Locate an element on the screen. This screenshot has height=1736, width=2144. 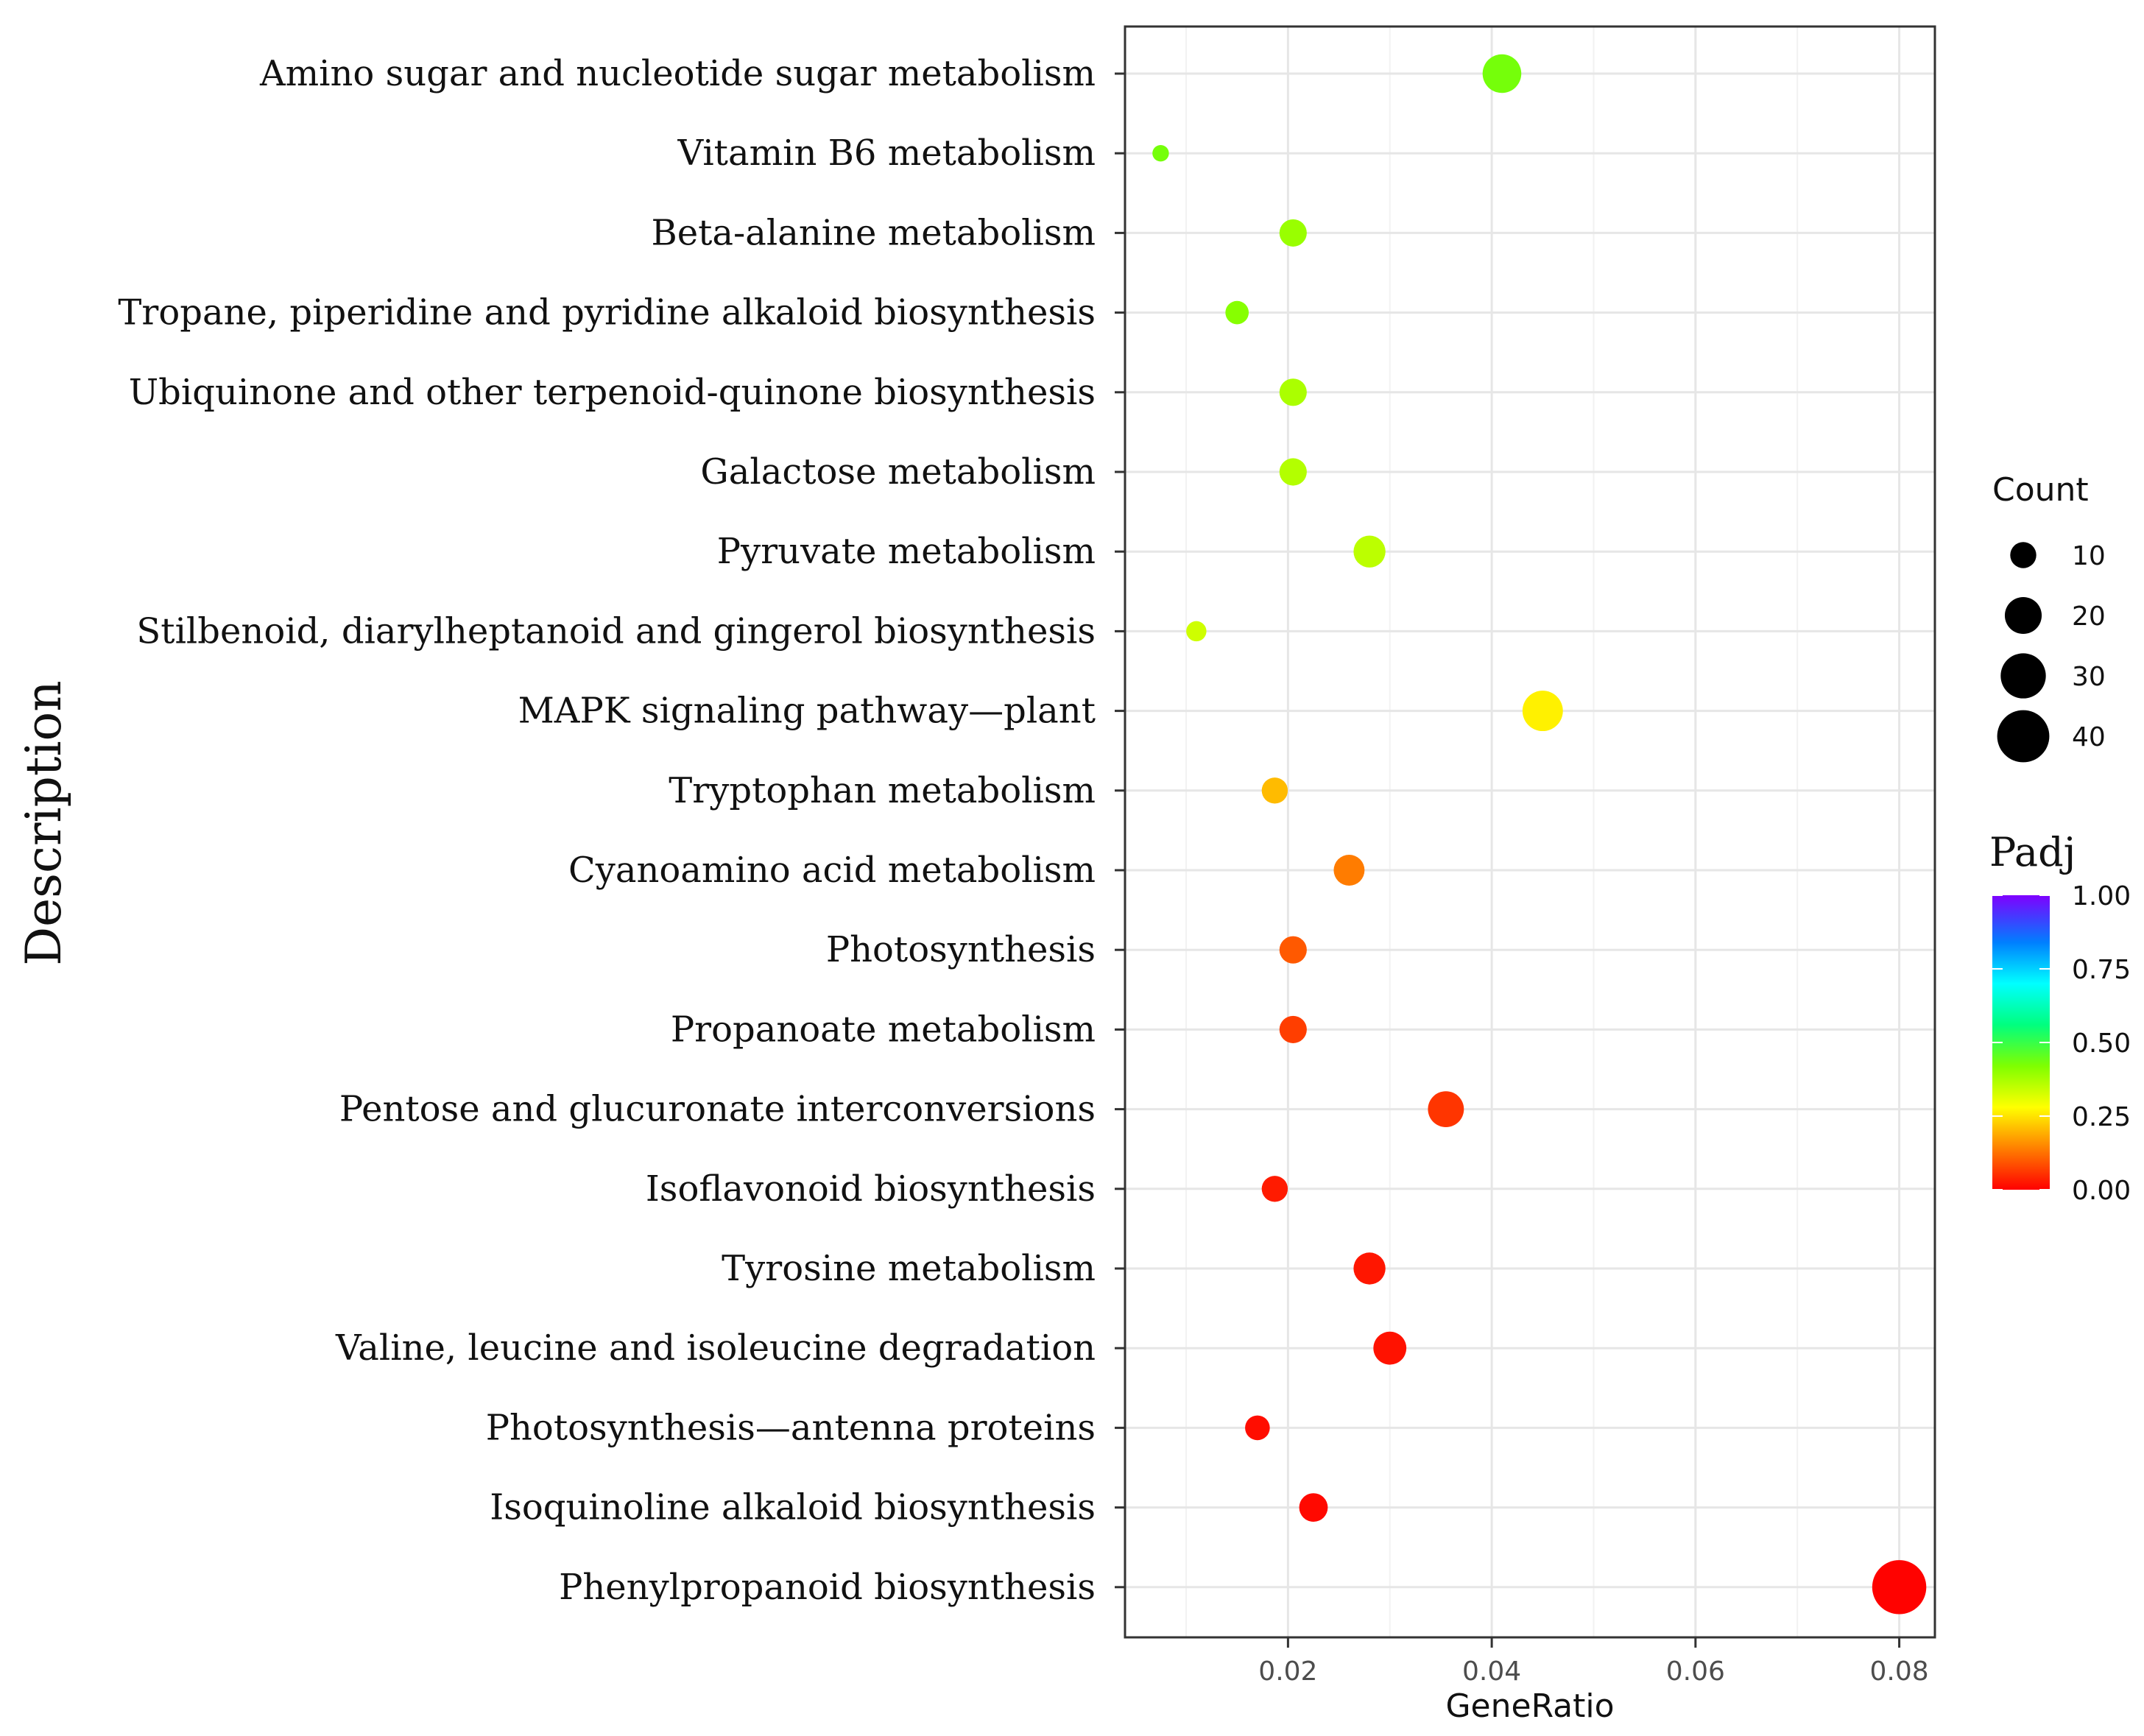
count-legend-title: Count is located at coordinates (2040, 490).